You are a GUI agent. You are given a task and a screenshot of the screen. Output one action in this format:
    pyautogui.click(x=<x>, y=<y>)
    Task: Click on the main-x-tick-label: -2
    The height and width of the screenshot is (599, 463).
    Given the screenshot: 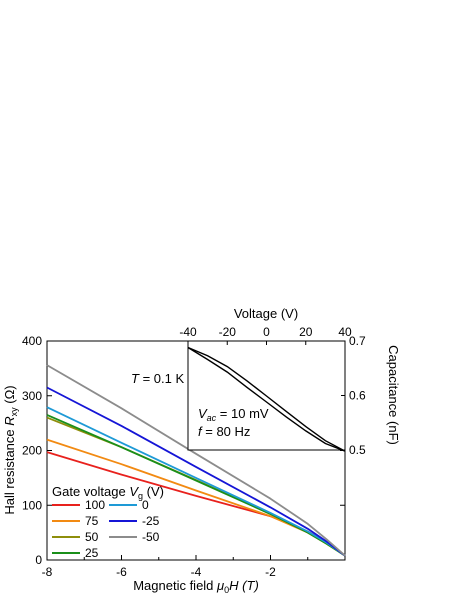 What is the action you would take?
    pyautogui.click(x=270, y=572)
    